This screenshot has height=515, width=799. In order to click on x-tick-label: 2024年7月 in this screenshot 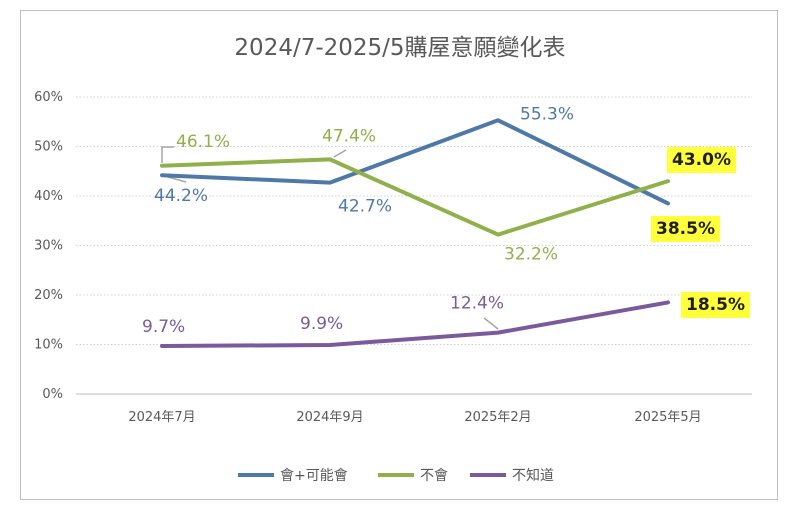, I will do `click(161, 417)`.